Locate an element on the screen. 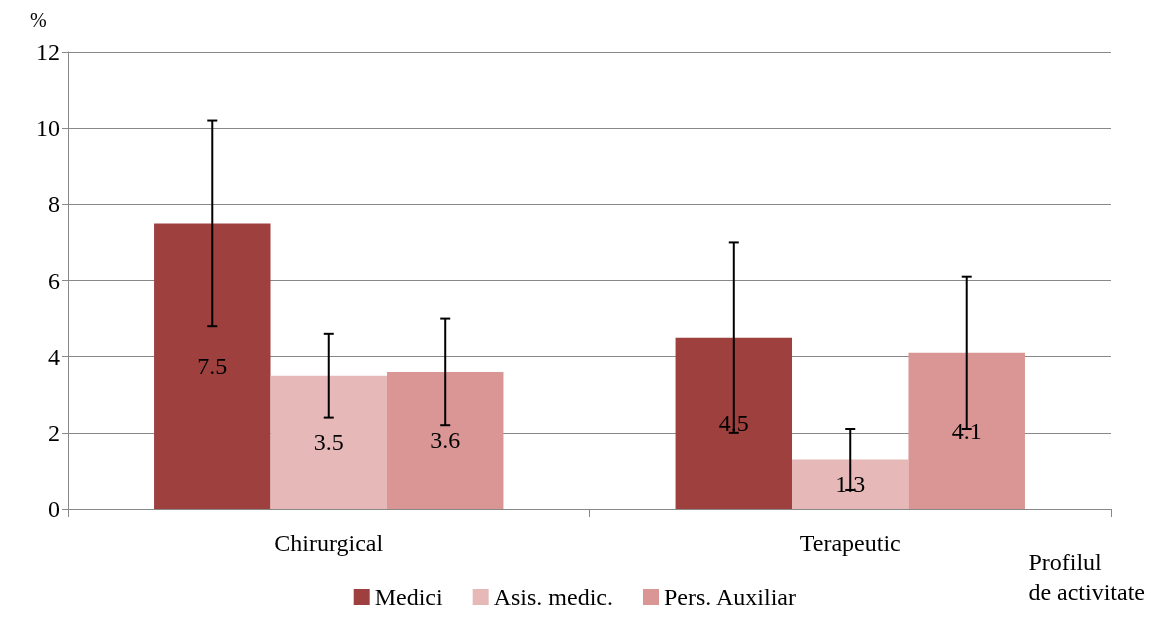 This screenshot has height=619, width=1151. data-label: 7.5 is located at coordinates (212, 366).